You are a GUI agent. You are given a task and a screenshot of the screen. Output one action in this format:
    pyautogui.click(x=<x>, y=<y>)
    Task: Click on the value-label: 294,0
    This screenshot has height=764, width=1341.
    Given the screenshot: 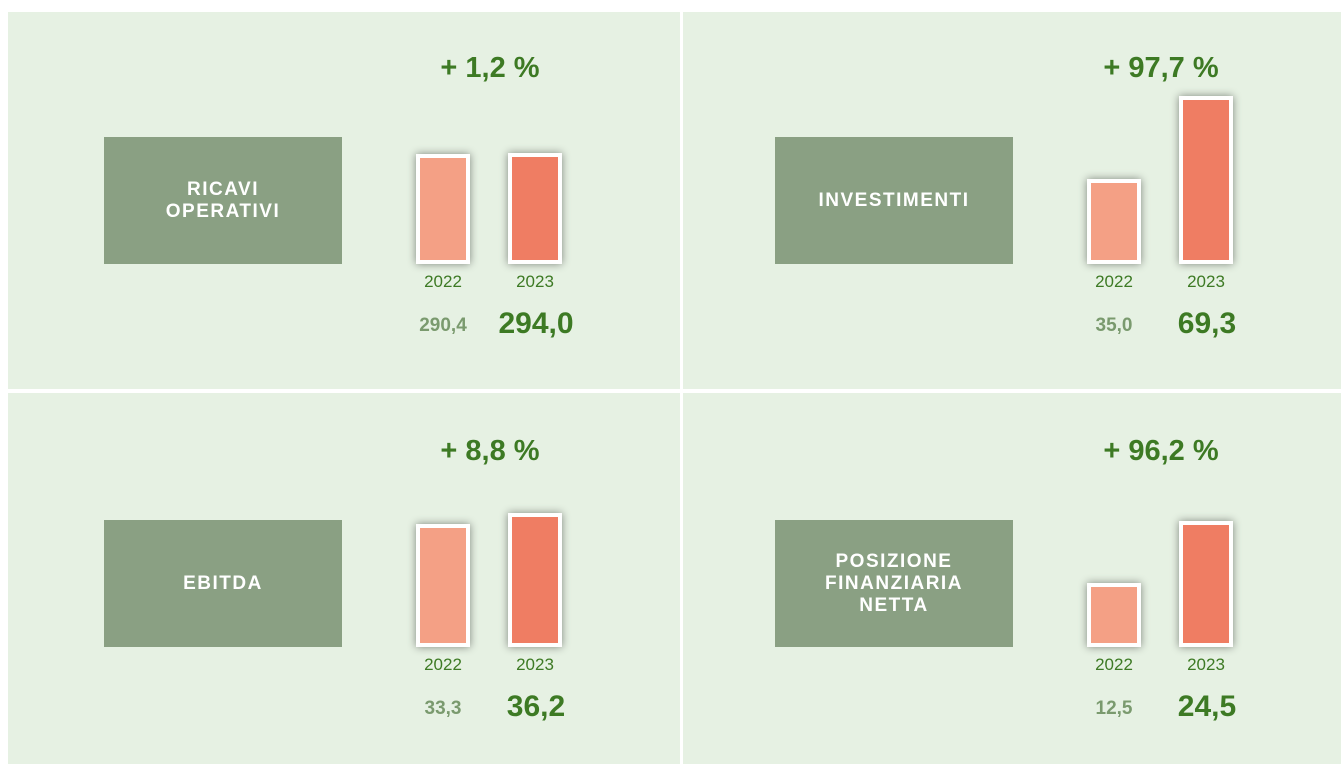 What is the action you would take?
    pyautogui.click(x=536, y=323)
    